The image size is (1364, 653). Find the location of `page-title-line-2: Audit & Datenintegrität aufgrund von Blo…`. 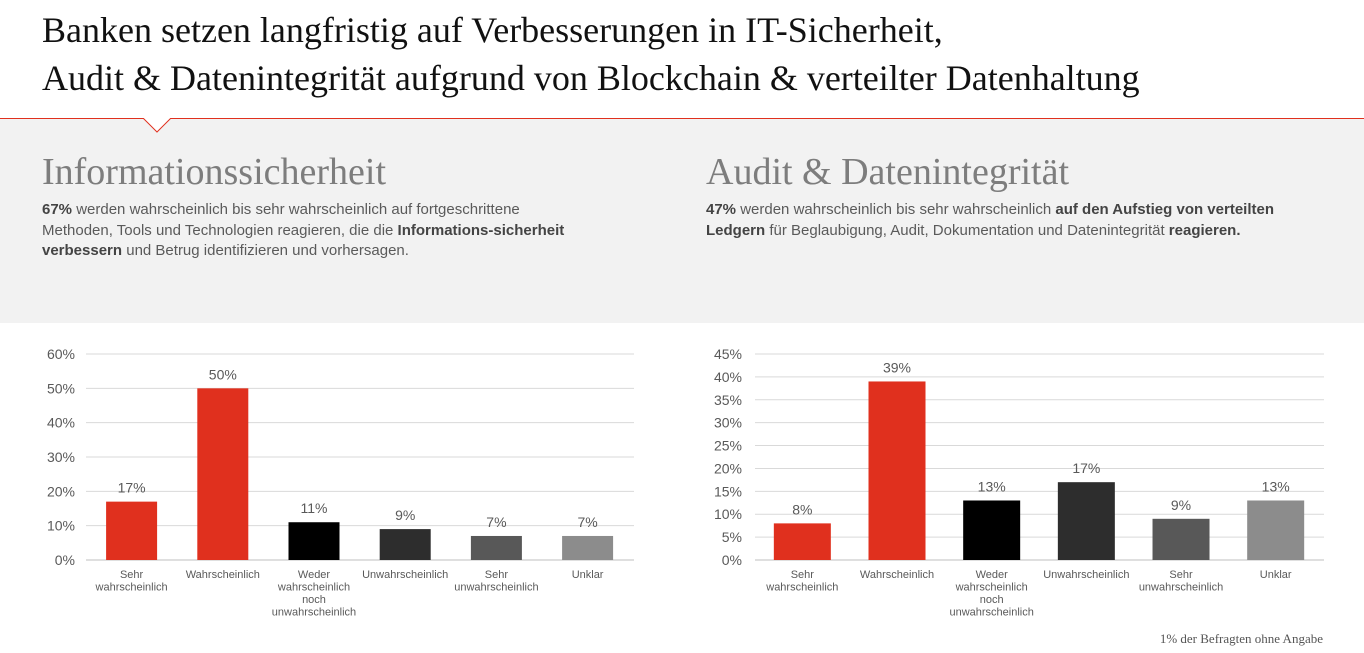

page-title-line-2: Audit & Datenintegrität aufgrund von Blo… is located at coordinates (591, 78).